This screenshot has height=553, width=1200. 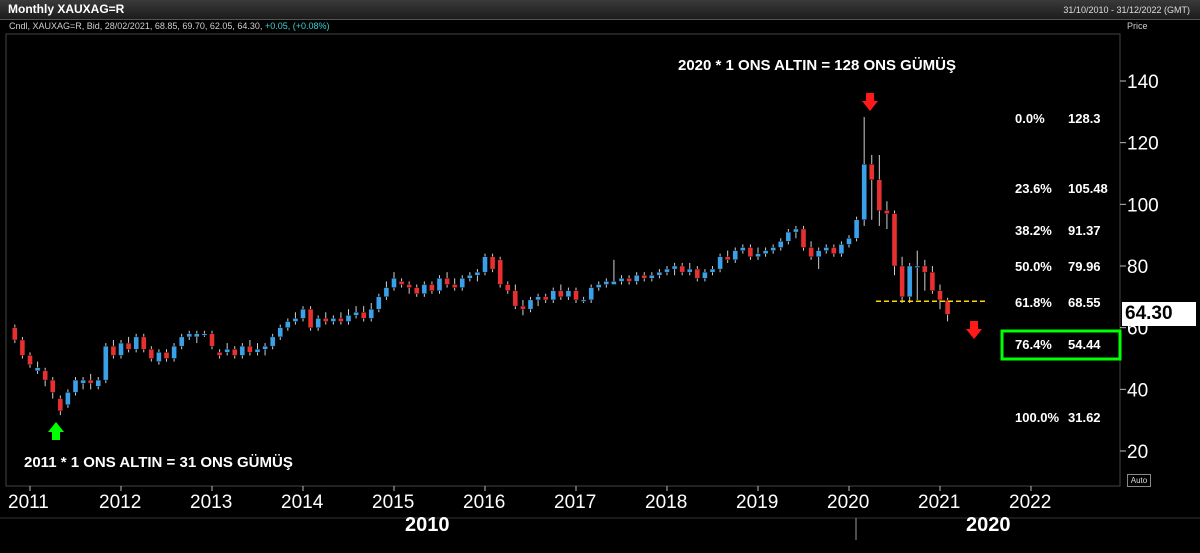 I want to click on auto-scale-button: Auto, so click(x=1139, y=480).